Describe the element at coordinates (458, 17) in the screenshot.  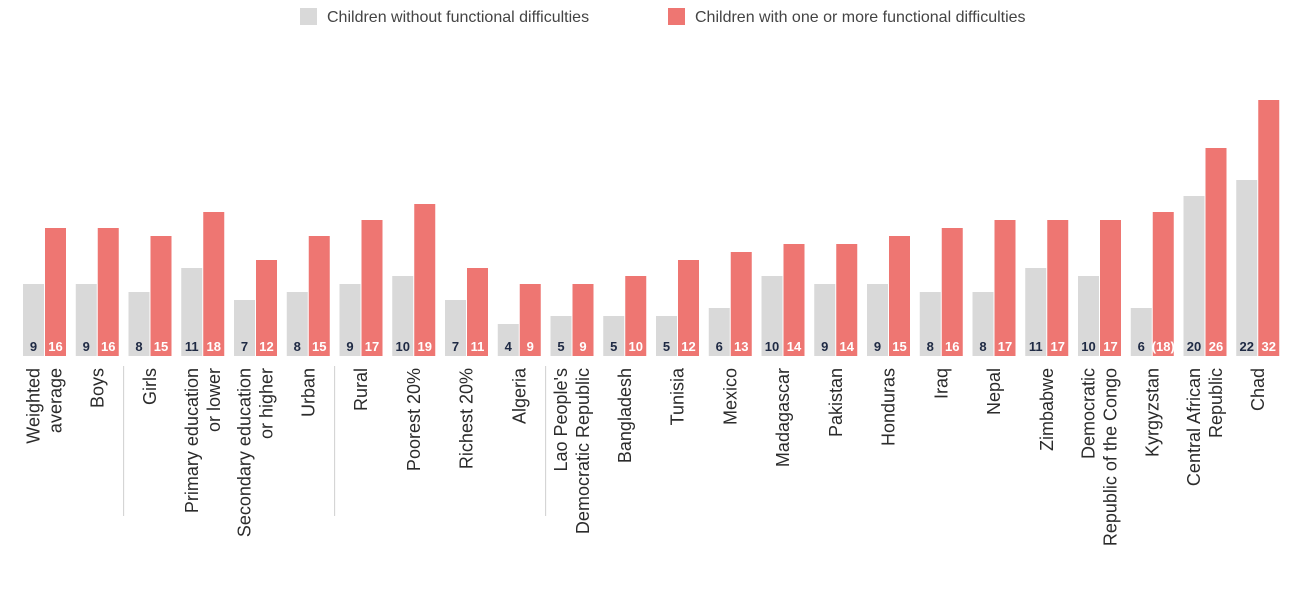
I see `legend-label-without: Children without functional difficulties` at that location.